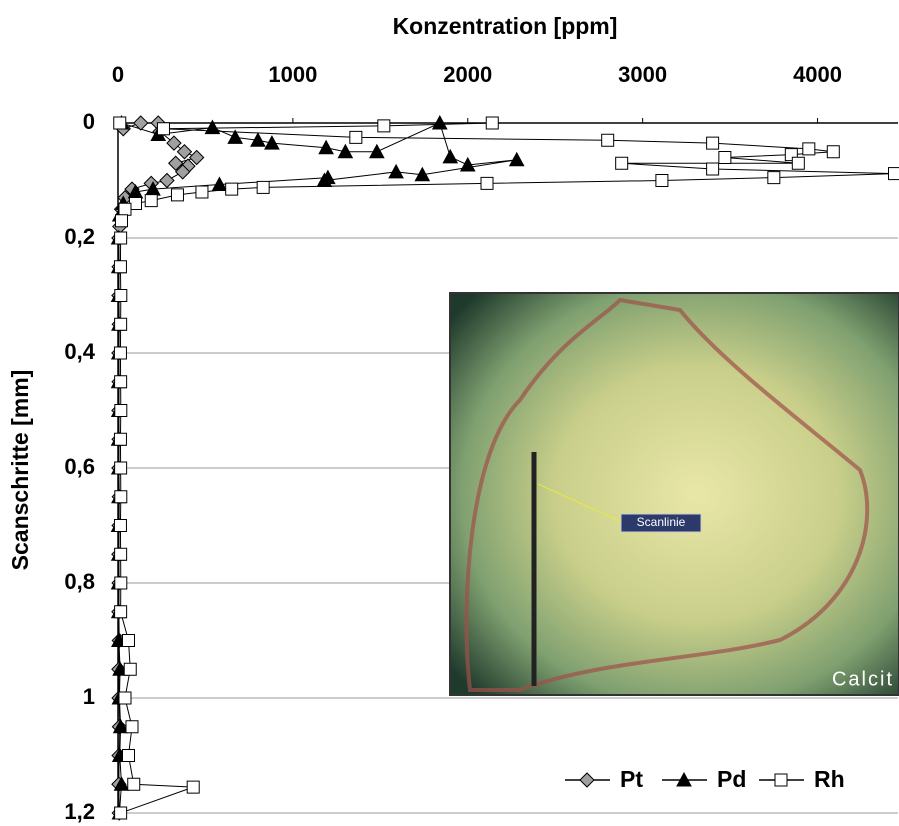 The width and height of the screenshot is (899, 826). Describe the element at coordinates (89, 696) in the screenshot. I see `y-tick-label: 1` at that location.